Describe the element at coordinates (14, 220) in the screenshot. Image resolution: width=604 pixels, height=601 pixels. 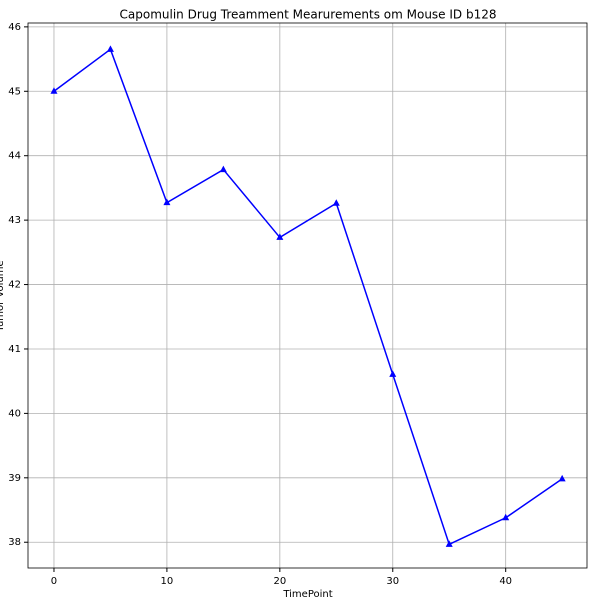
I see `y-tick-label: 43` at that location.